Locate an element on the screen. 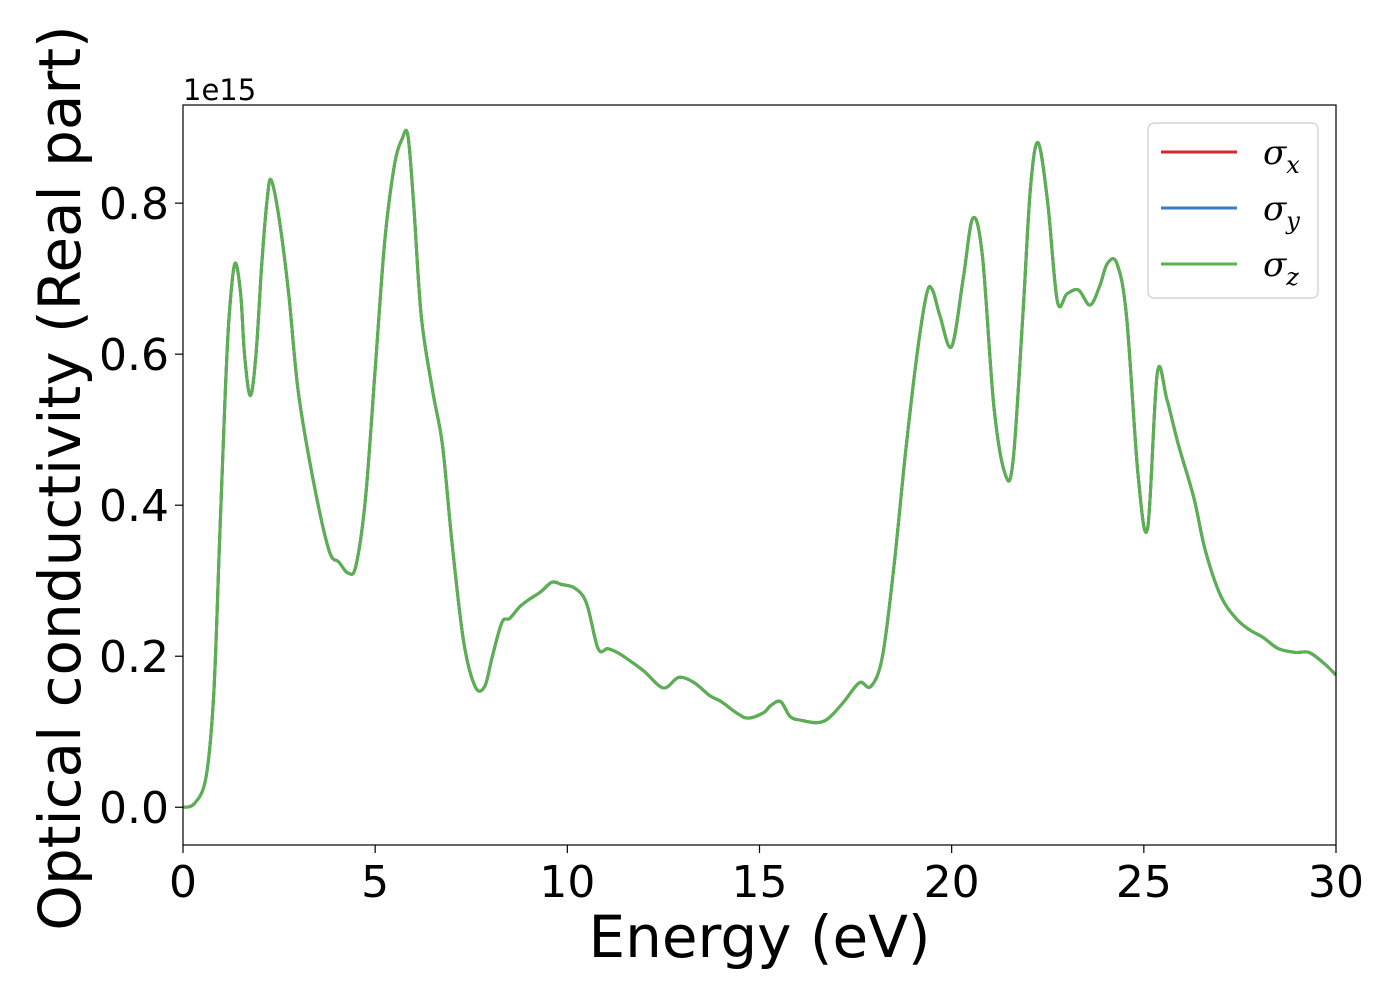 The width and height of the screenshot is (1400, 1000). x-tick-label: 15 is located at coordinates (760, 882).